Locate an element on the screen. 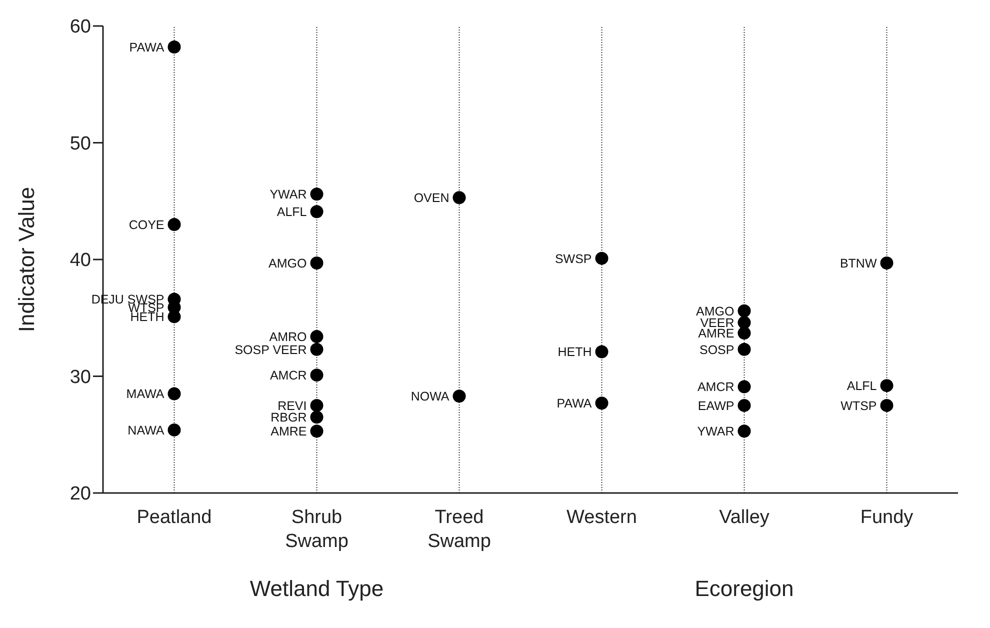 The width and height of the screenshot is (990, 628). annotation: MAWA is located at coordinates (145, 394).